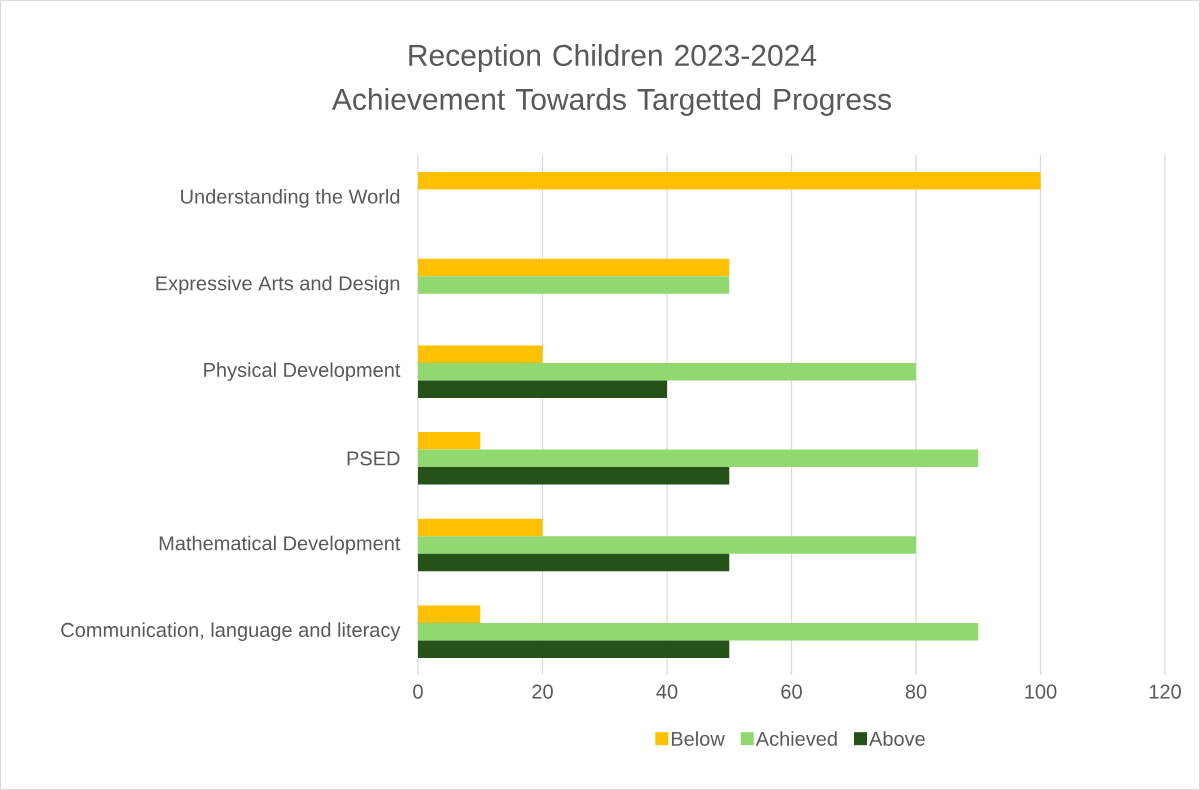 This screenshot has height=790, width=1200. What do you see at coordinates (373, 458) in the screenshot?
I see `y-tick-label: PSED` at bounding box center [373, 458].